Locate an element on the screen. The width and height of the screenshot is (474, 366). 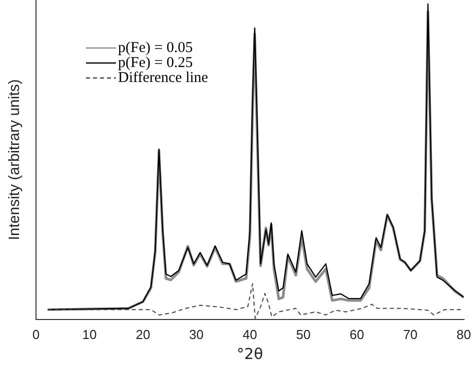
legend-label: p(Fe) = 0.25 is located at coordinates (155, 62).